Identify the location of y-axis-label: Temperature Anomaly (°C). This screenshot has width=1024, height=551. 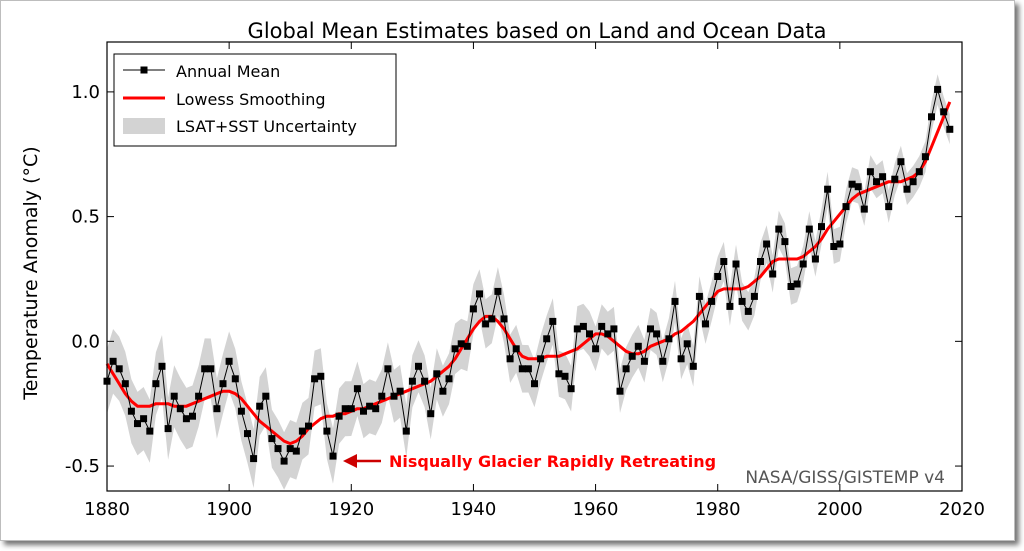
(31, 273).